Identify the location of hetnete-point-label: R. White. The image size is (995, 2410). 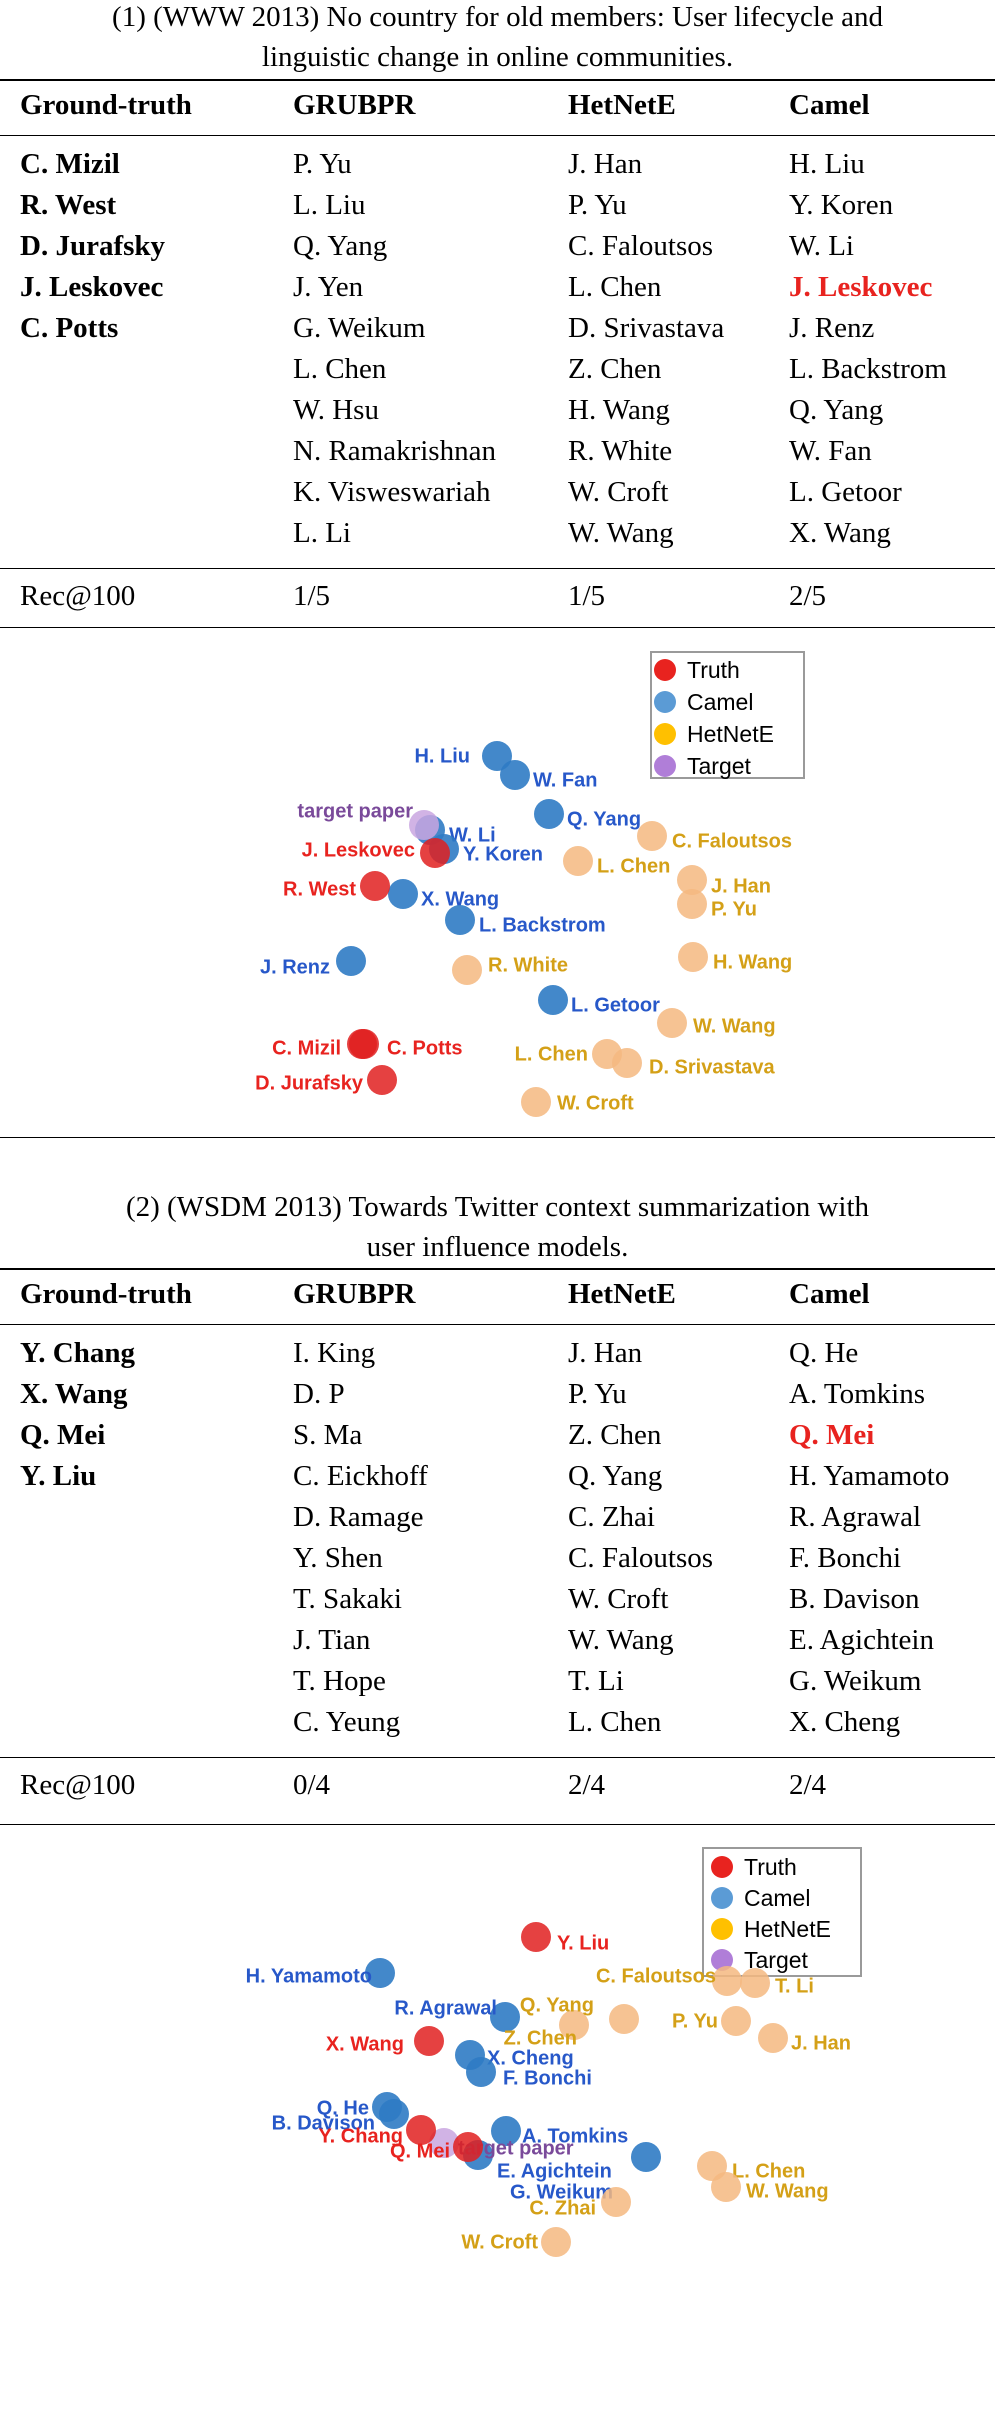
(528, 965).